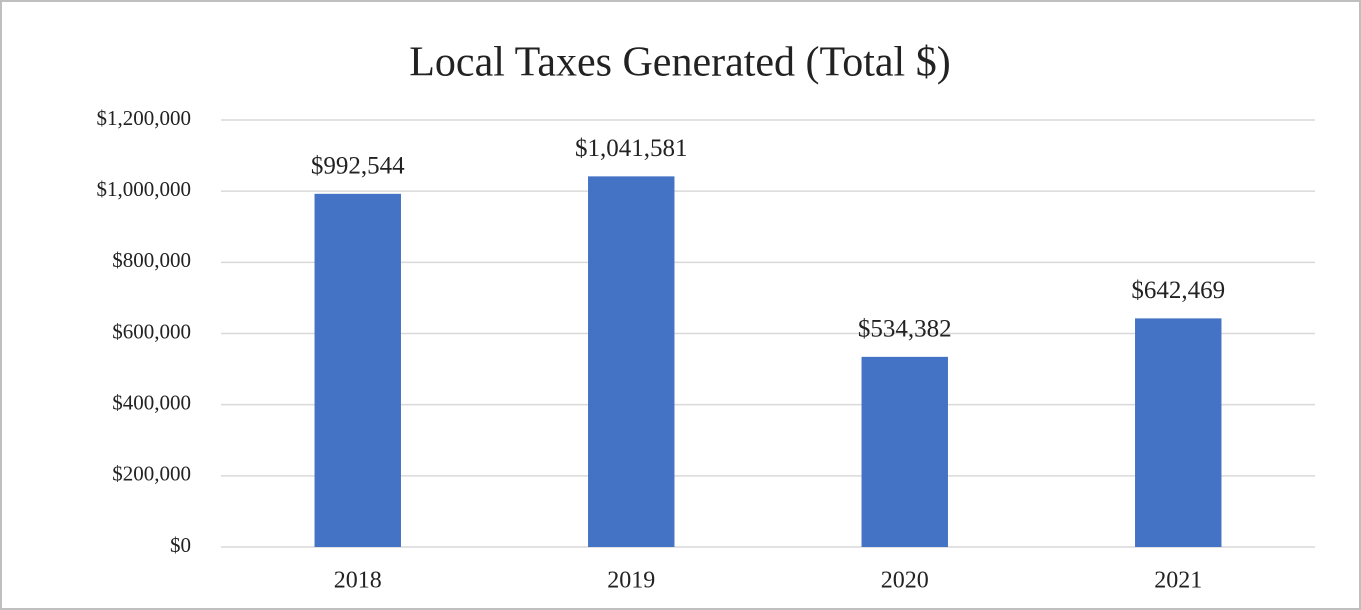  What do you see at coordinates (905, 329) in the screenshot?
I see `value-label: $534,382` at bounding box center [905, 329].